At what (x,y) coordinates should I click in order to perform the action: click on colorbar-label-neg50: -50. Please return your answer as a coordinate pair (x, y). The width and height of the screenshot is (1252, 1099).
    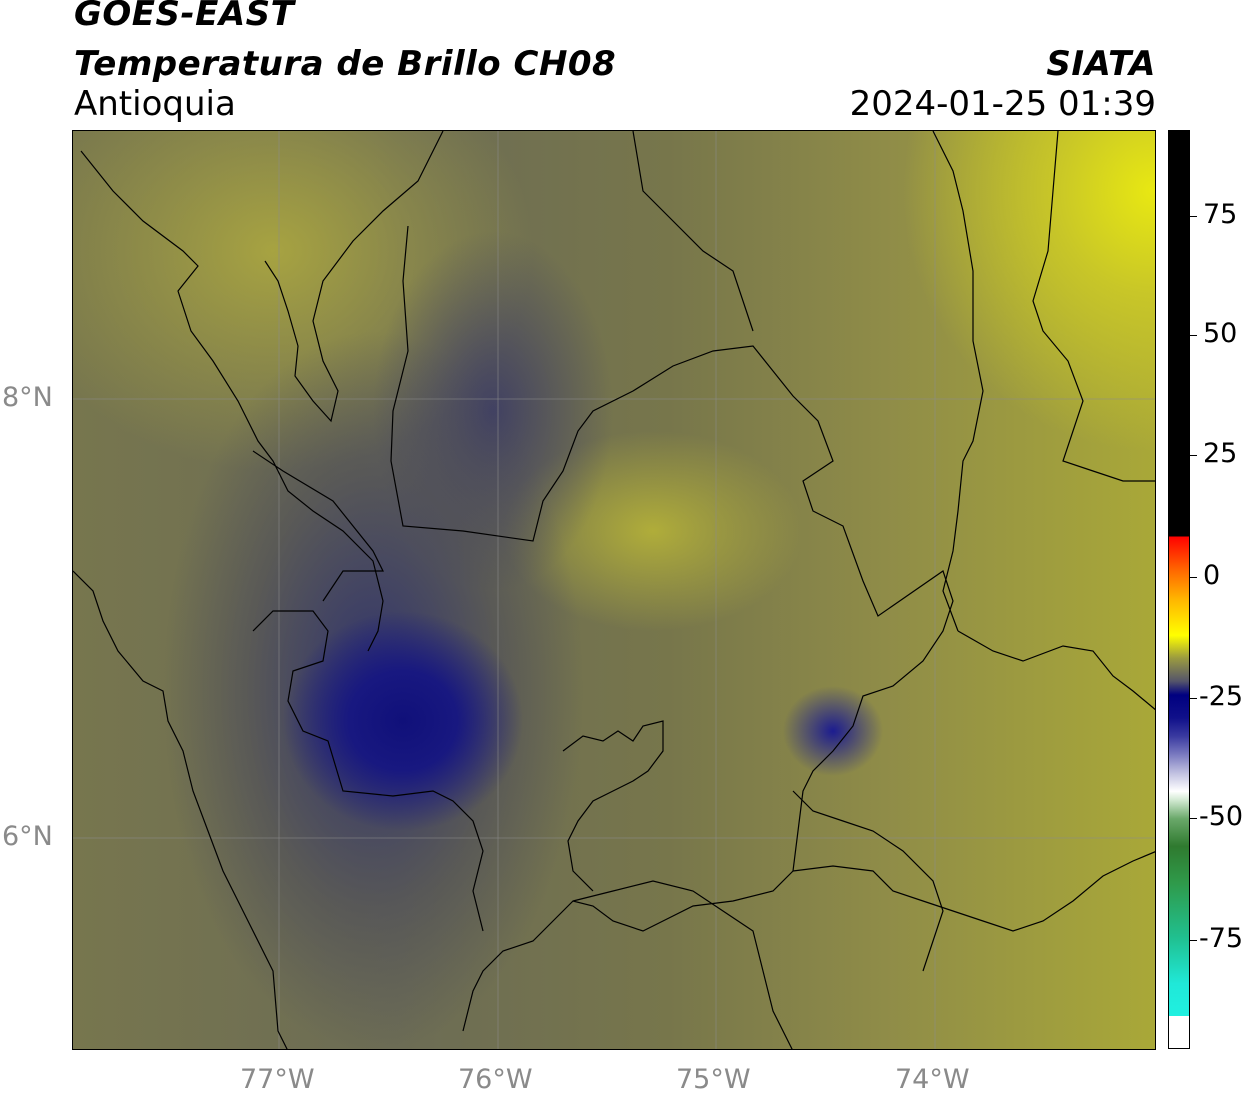
    Looking at the image, I should click on (1221, 816).